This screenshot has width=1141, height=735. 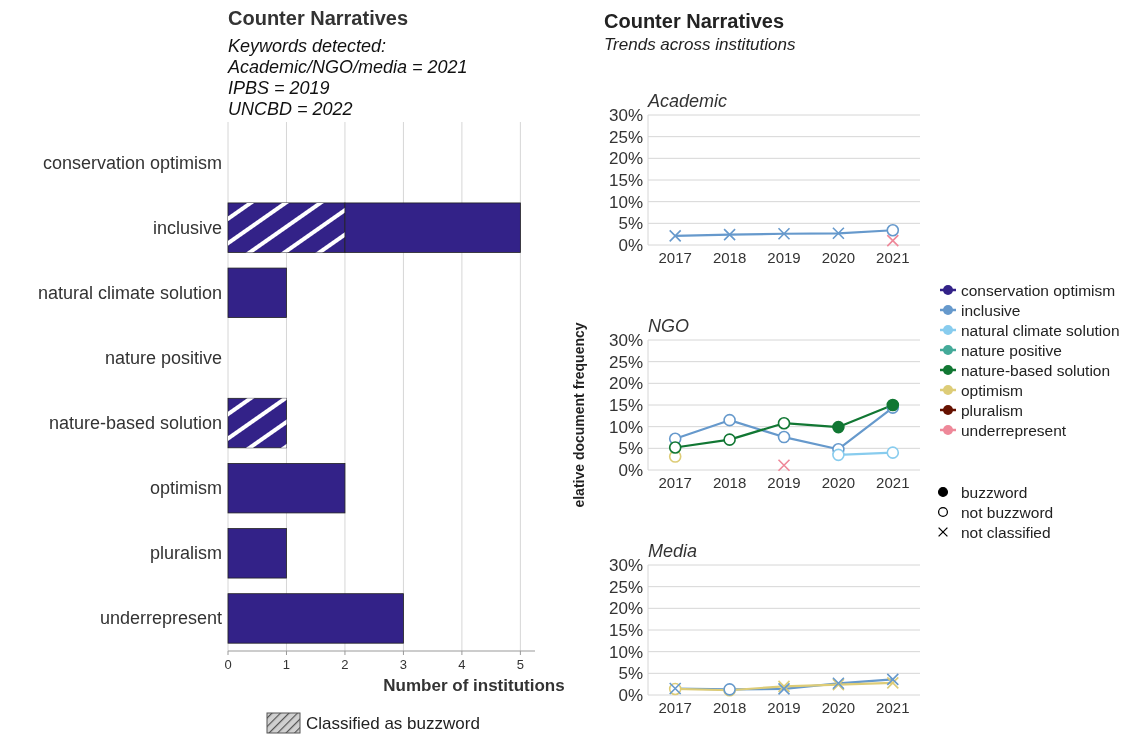 What do you see at coordinates (345, 664) in the screenshot?
I see `x-tick-label: 2` at bounding box center [345, 664].